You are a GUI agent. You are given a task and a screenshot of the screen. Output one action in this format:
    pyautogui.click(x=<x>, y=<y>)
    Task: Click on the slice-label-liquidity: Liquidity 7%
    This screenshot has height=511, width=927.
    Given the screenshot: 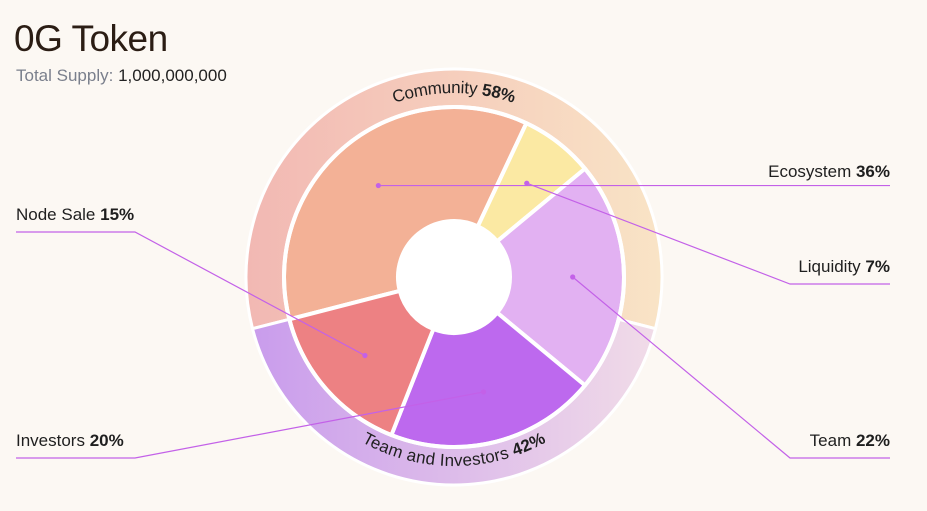 What is the action you would take?
    pyautogui.click(x=844, y=266)
    